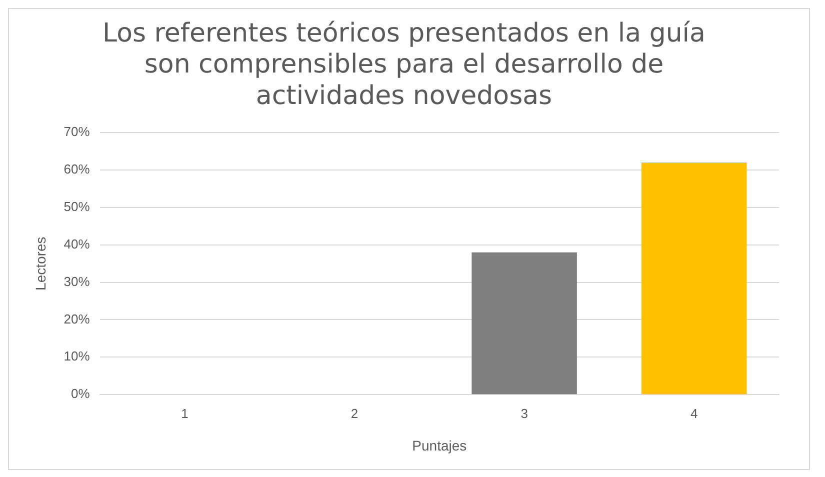 The height and width of the screenshot is (477, 825). Describe the element at coordinates (184, 413) in the screenshot. I see `x-tick-label: 1` at that location.